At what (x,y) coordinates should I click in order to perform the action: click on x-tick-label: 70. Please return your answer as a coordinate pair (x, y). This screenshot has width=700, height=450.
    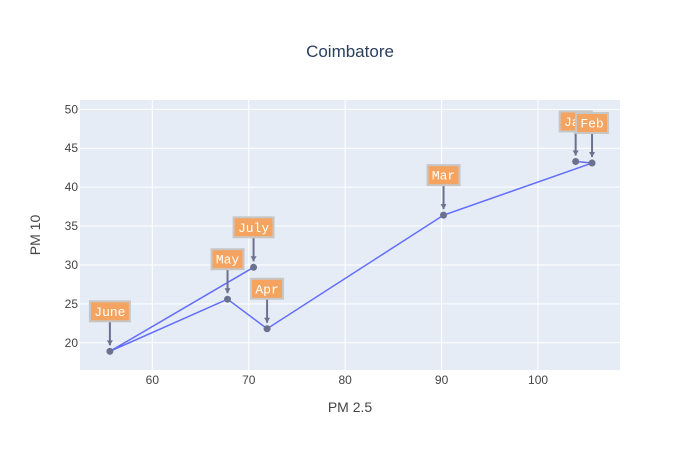
    Looking at the image, I should click on (249, 380).